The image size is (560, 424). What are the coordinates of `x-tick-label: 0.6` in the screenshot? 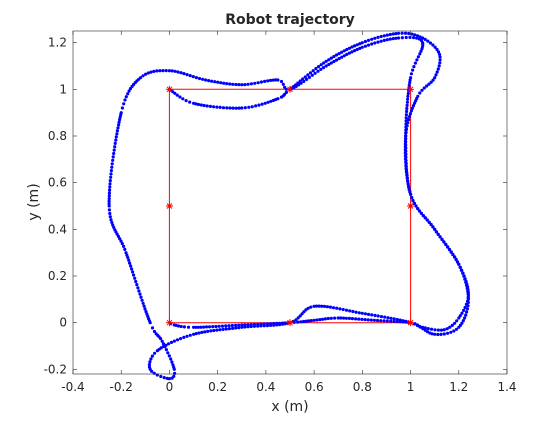 It's located at (314, 387).